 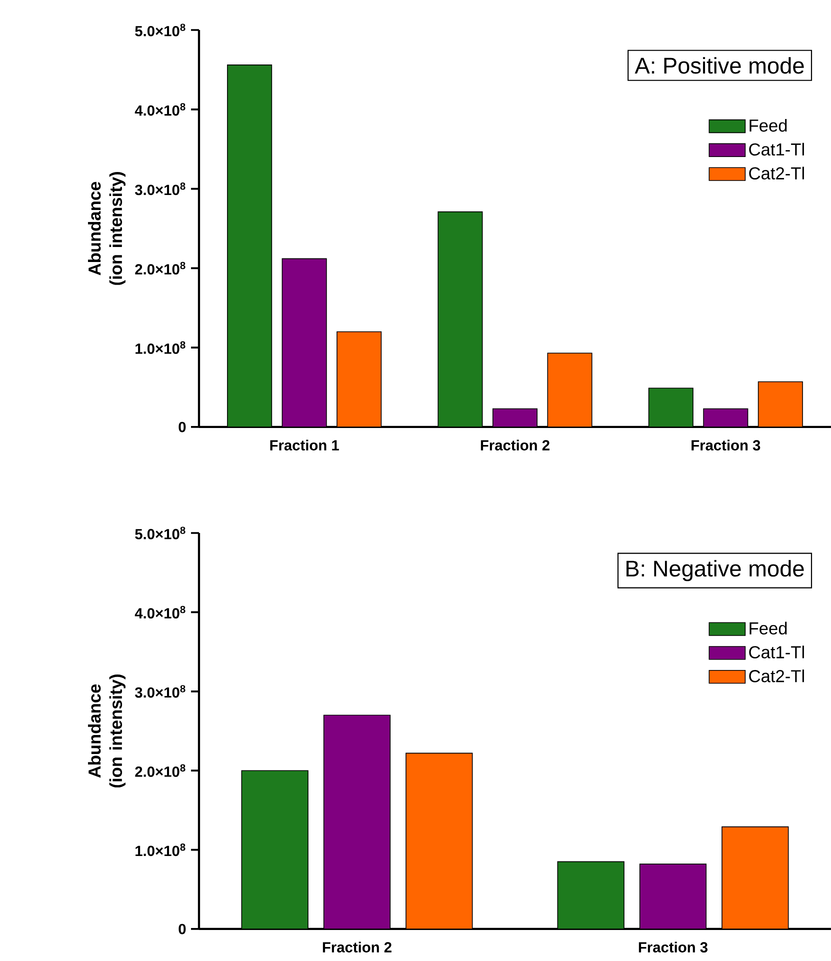 What do you see at coordinates (304, 445) in the screenshot?
I see `x-tick-label: Fraction 1` at bounding box center [304, 445].